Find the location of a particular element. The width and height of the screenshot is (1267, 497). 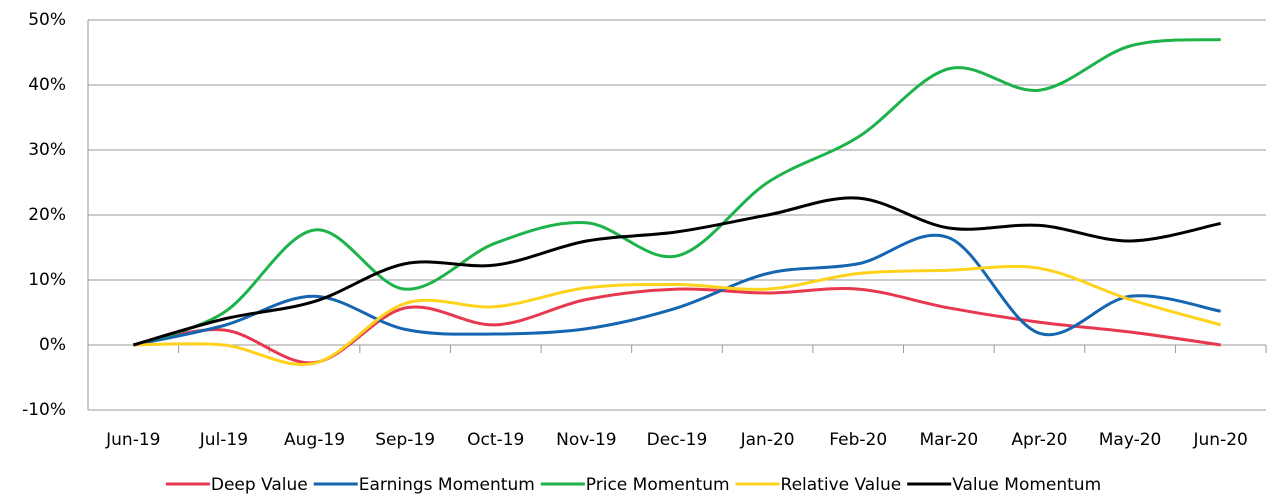

legend-label: Relative Value is located at coordinates (841, 485).